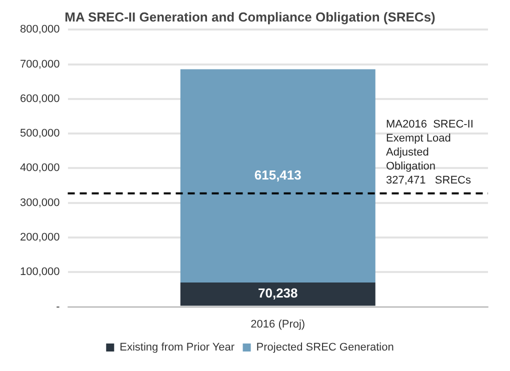 The width and height of the screenshot is (510, 371). What do you see at coordinates (40, 98) in the screenshot?
I see `y-tick-label: 600,000` at bounding box center [40, 98].